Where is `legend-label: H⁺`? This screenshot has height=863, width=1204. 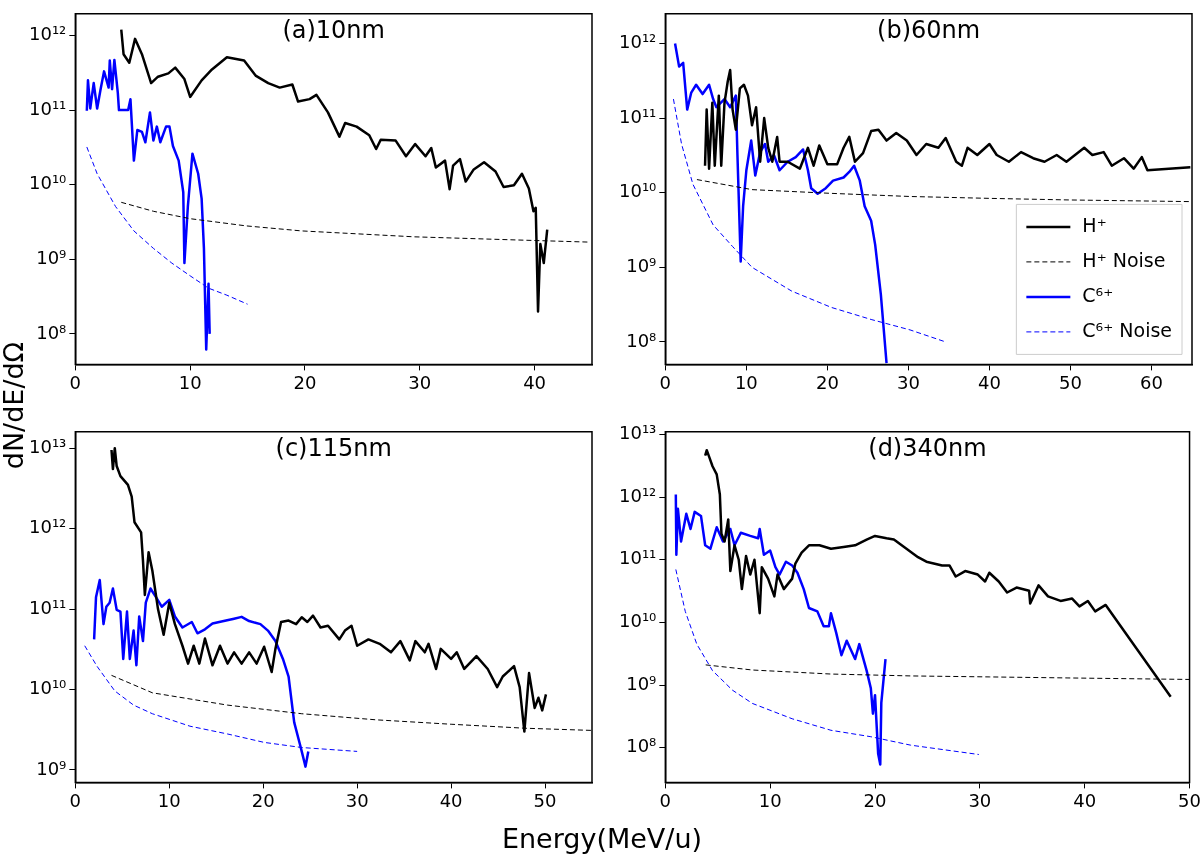
legend-label: H⁺ is located at coordinates (1094, 224).